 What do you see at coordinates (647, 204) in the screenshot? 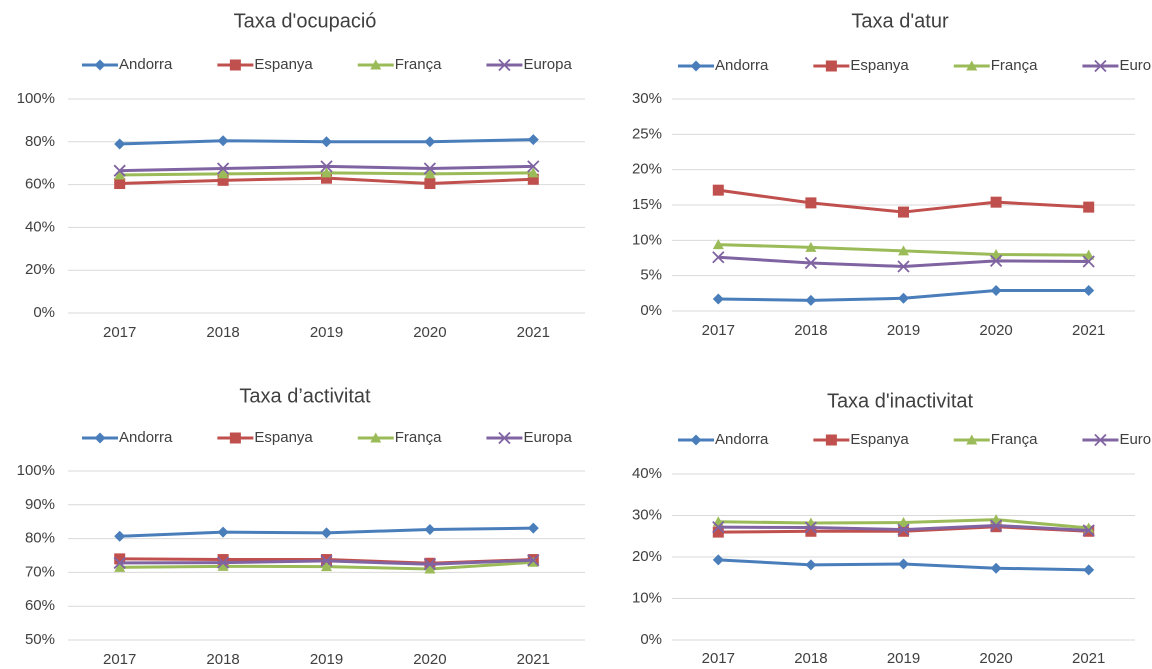
I see `y-tick-label: 15%` at bounding box center [647, 204].